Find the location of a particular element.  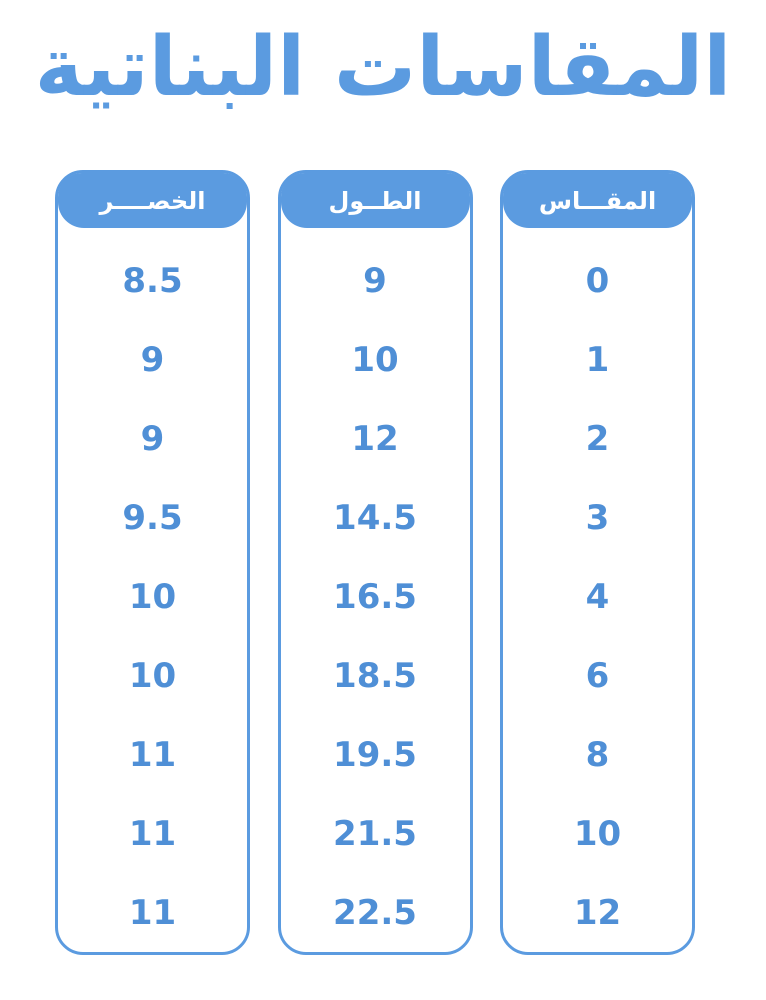

column-header: المقـــاس is located at coordinates (597, 200).